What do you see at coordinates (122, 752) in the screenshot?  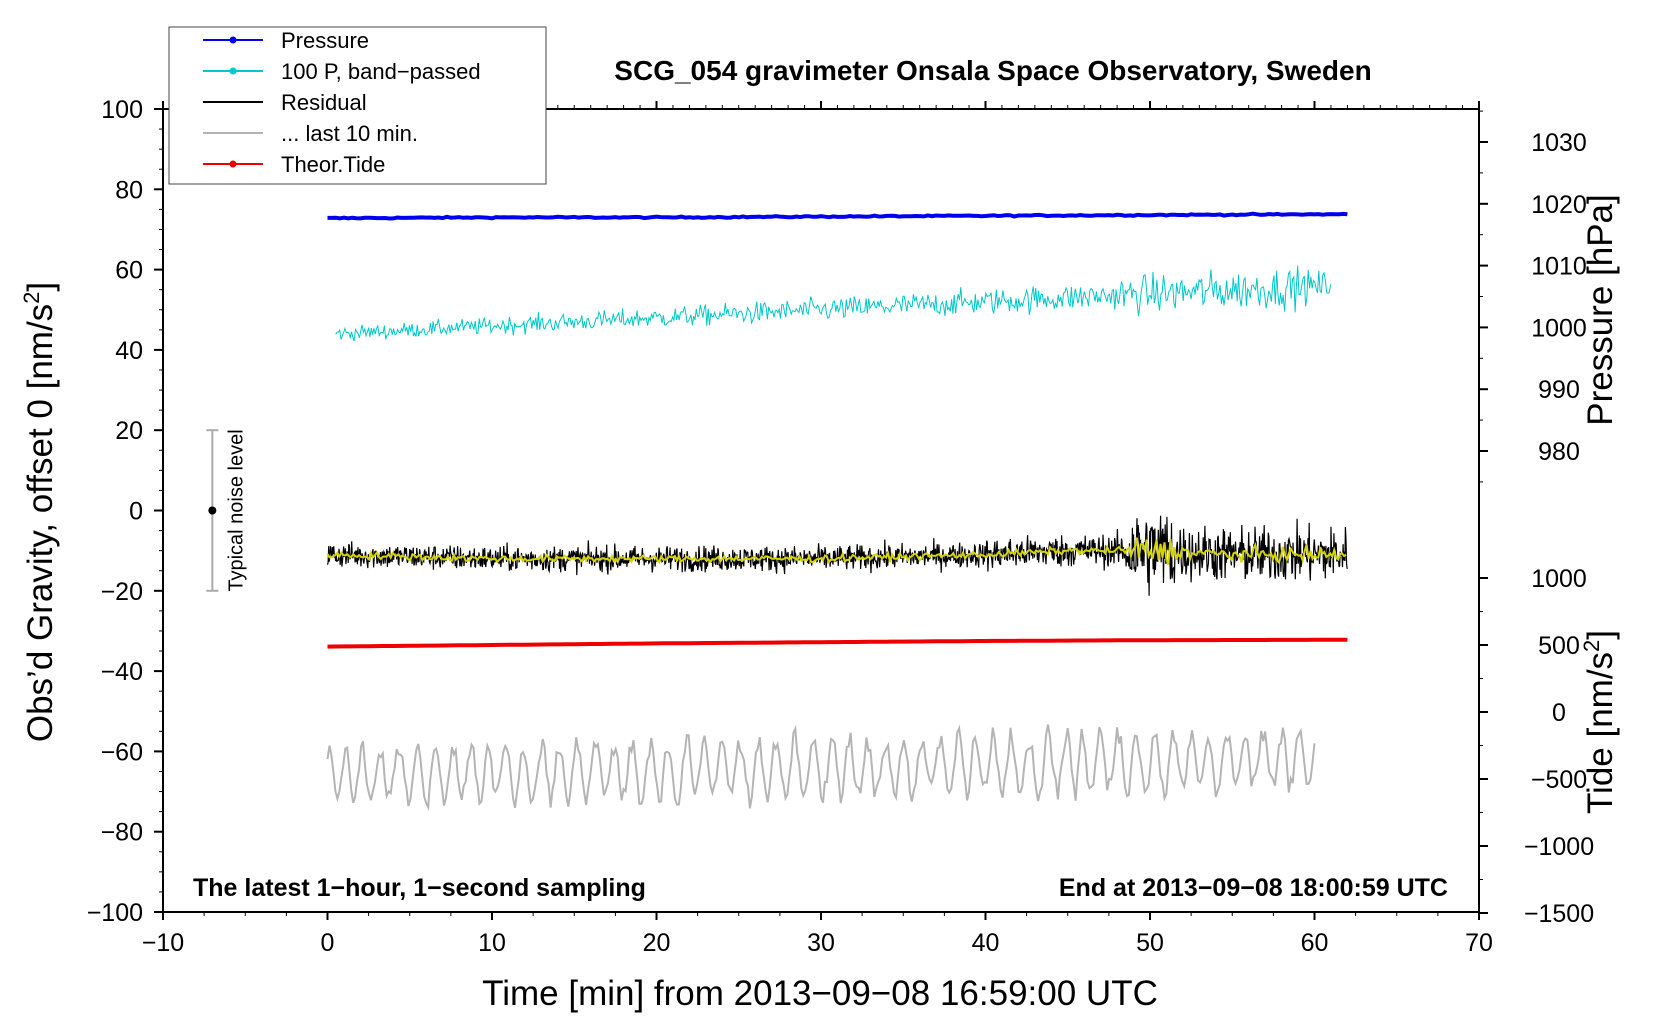 I see `y-tick-label: −60` at bounding box center [122, 752].